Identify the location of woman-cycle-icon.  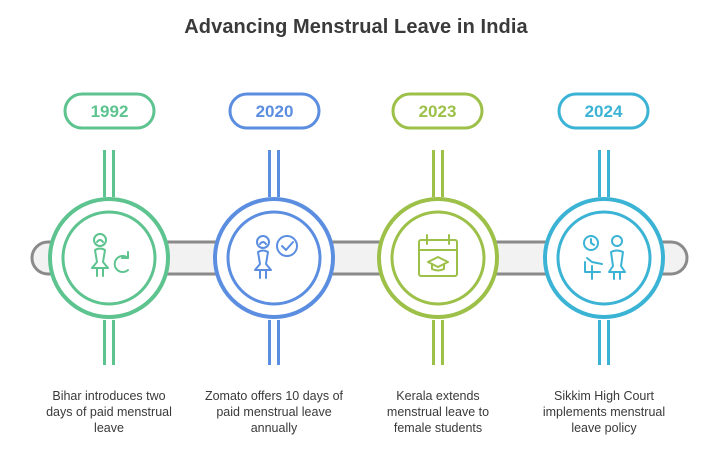
(110, 255).